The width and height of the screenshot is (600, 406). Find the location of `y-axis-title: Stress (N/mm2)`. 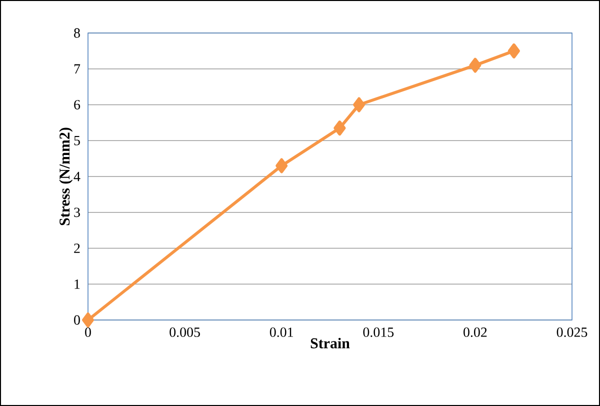

y-axis-title: Stress (N/mm2) is located at coordinates (66, 177).